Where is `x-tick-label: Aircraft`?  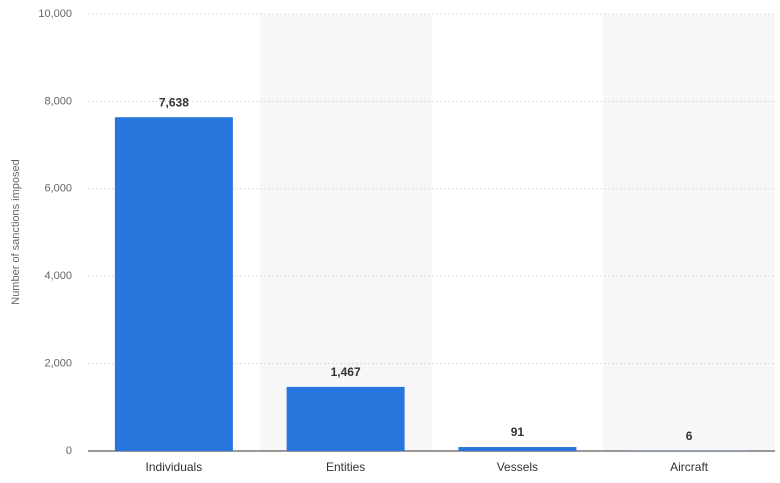
x-tick-label: Aircraft is located at coordinates (689, 467).